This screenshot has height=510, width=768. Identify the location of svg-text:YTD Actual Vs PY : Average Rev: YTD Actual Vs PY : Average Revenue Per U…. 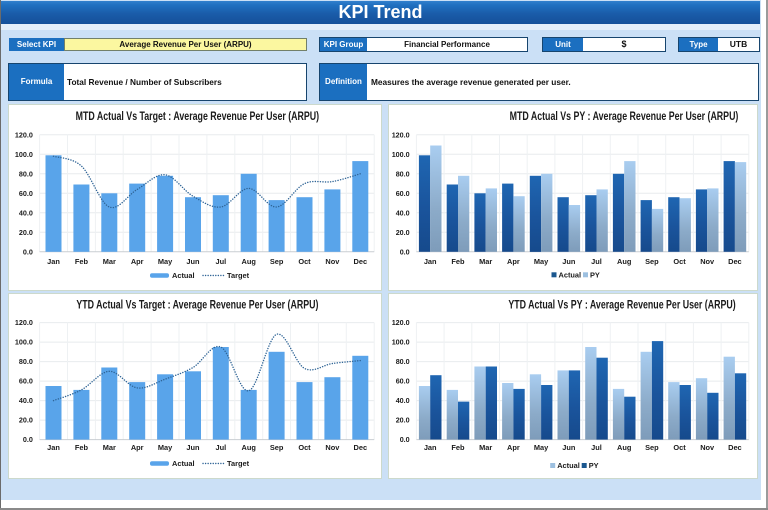
(621, 305).